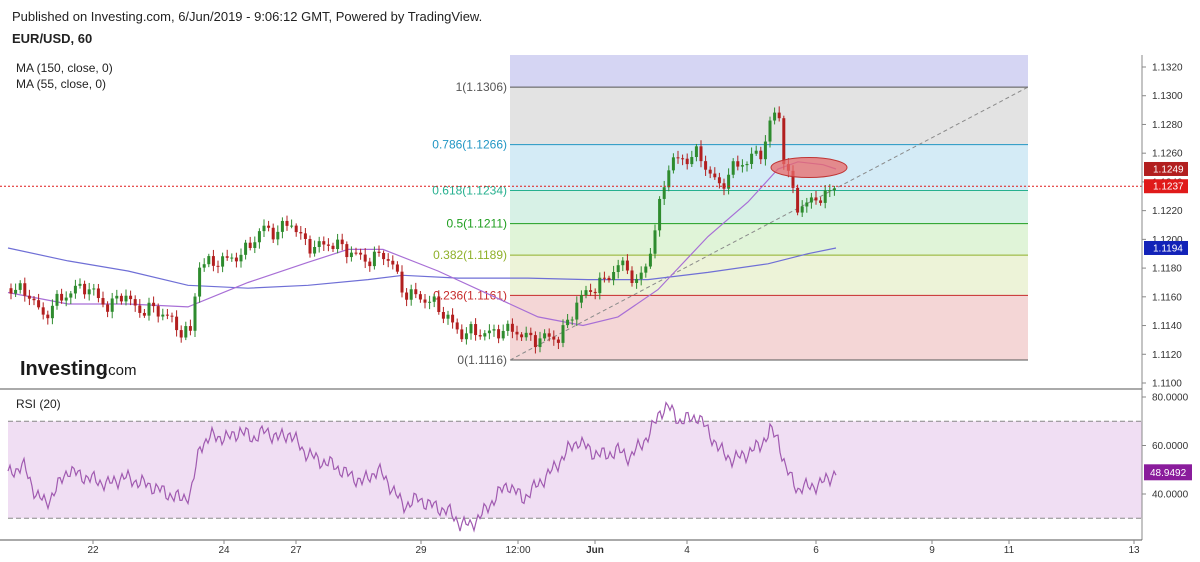  Describe the element at coordinates (809, 168) in the screenshot. I see `highlight-ellipse` at that location.